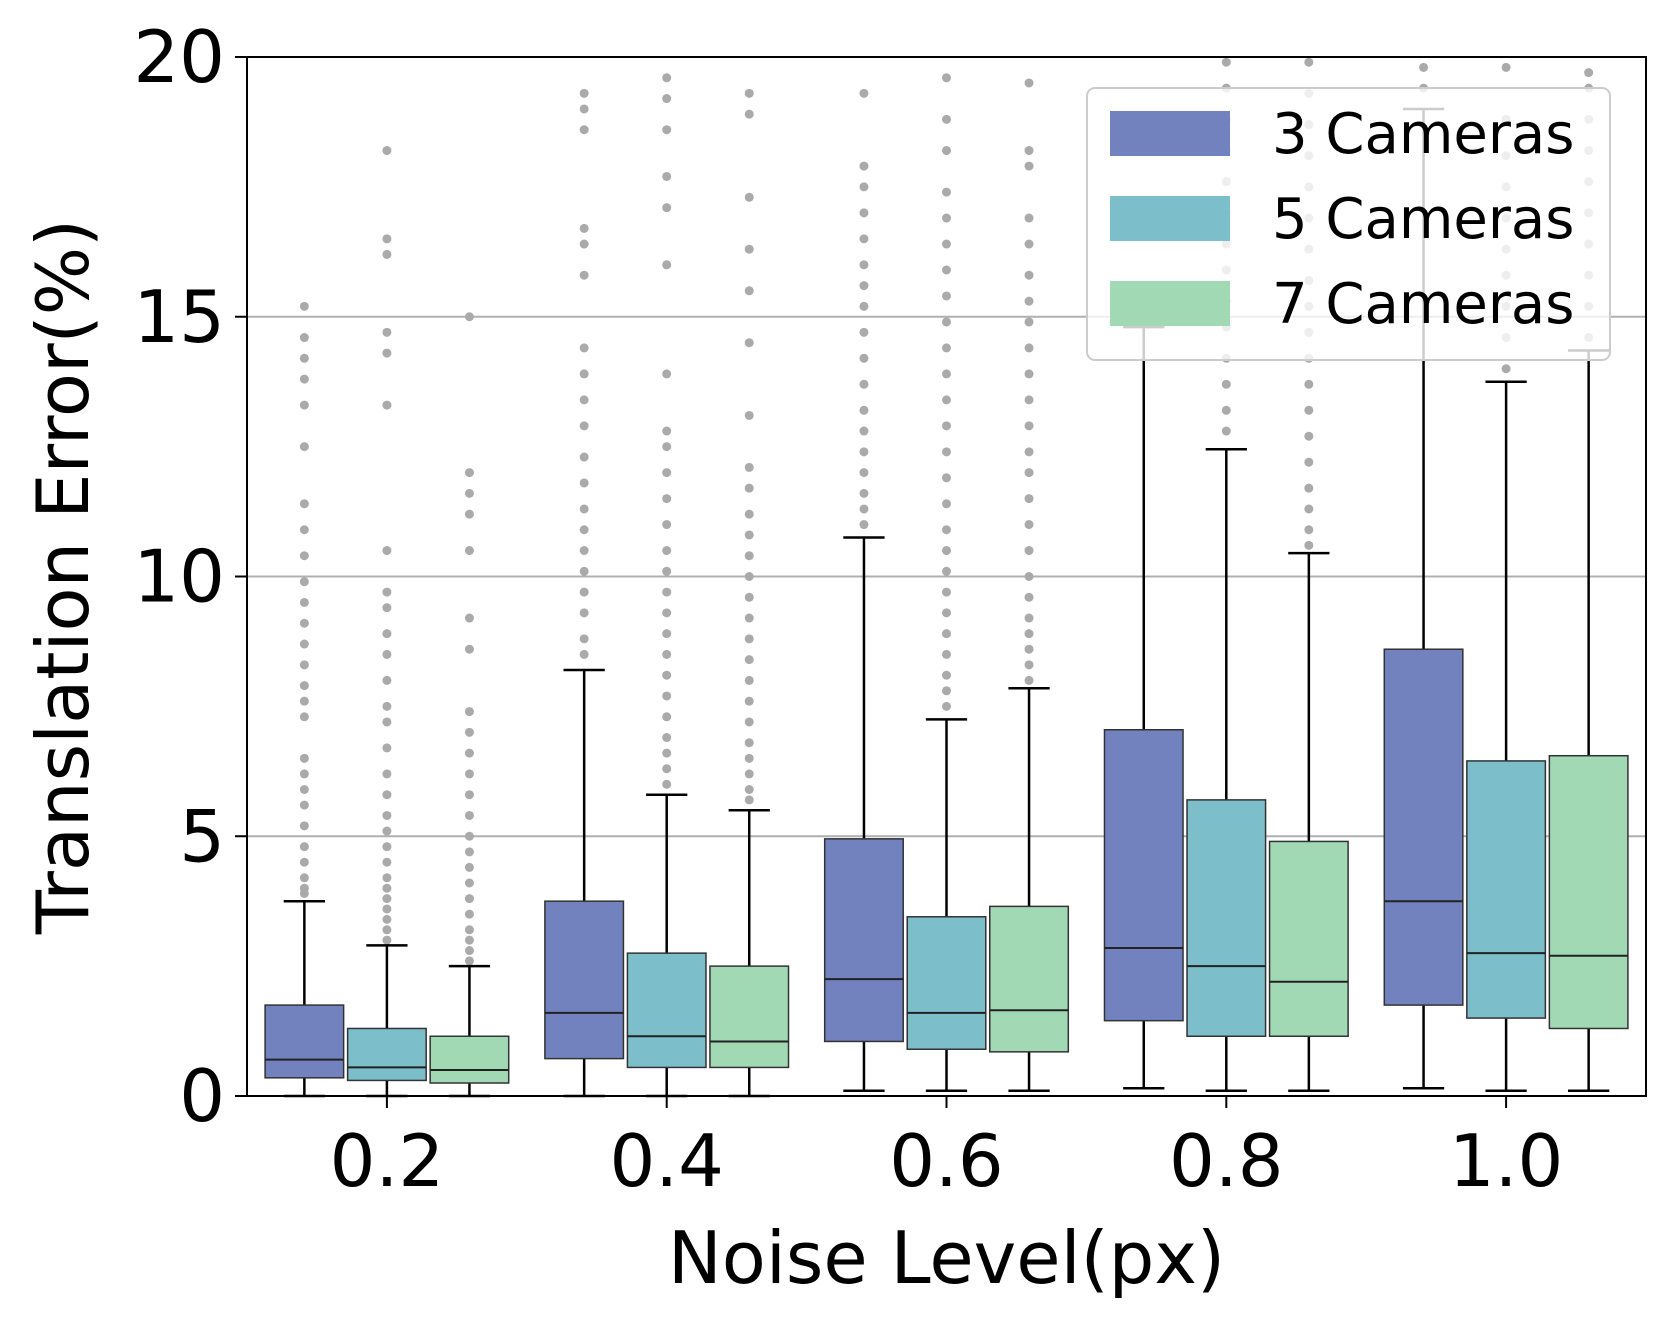 The image size is (1661, 1317). I want to click on legend: 3 Cameras 5 Cameras 7 Cameras, so click(1348, 224).